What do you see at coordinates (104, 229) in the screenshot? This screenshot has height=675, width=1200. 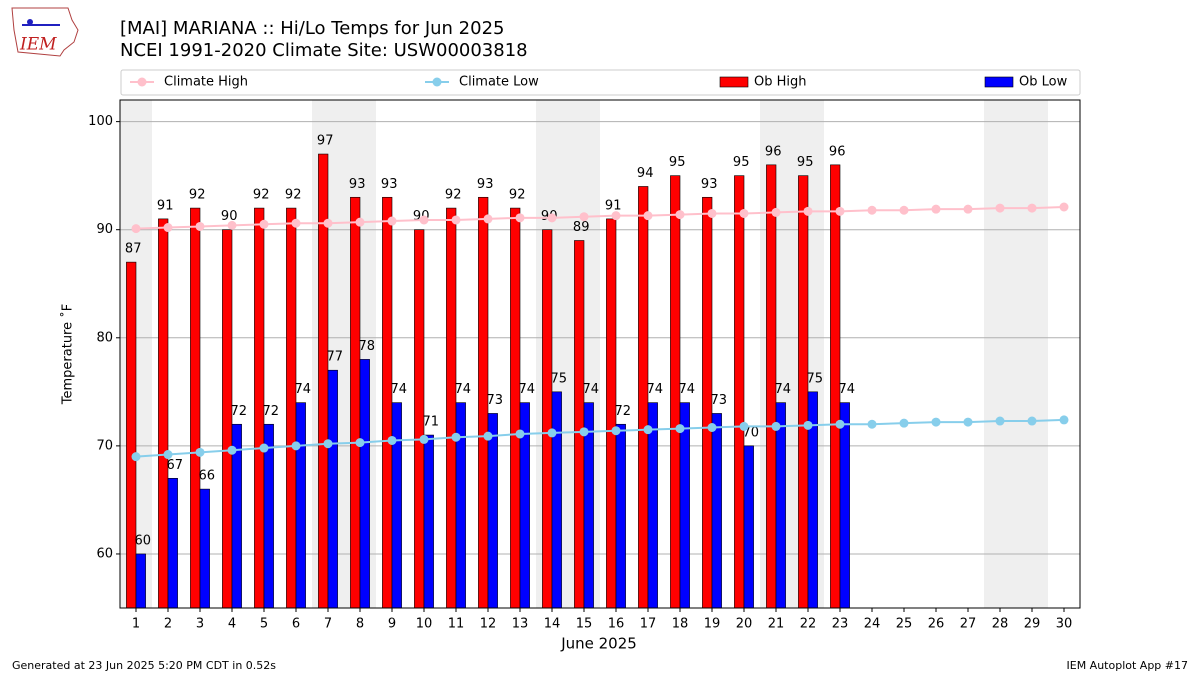 I see `y-tick-label: 90` at bounding box center [104, 229].